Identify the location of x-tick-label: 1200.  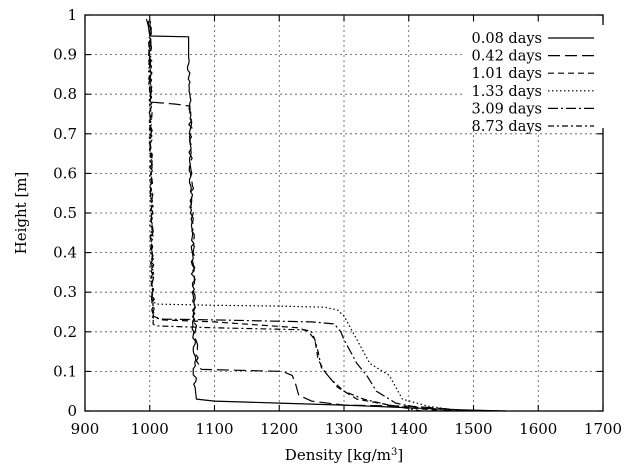
(279, 429).